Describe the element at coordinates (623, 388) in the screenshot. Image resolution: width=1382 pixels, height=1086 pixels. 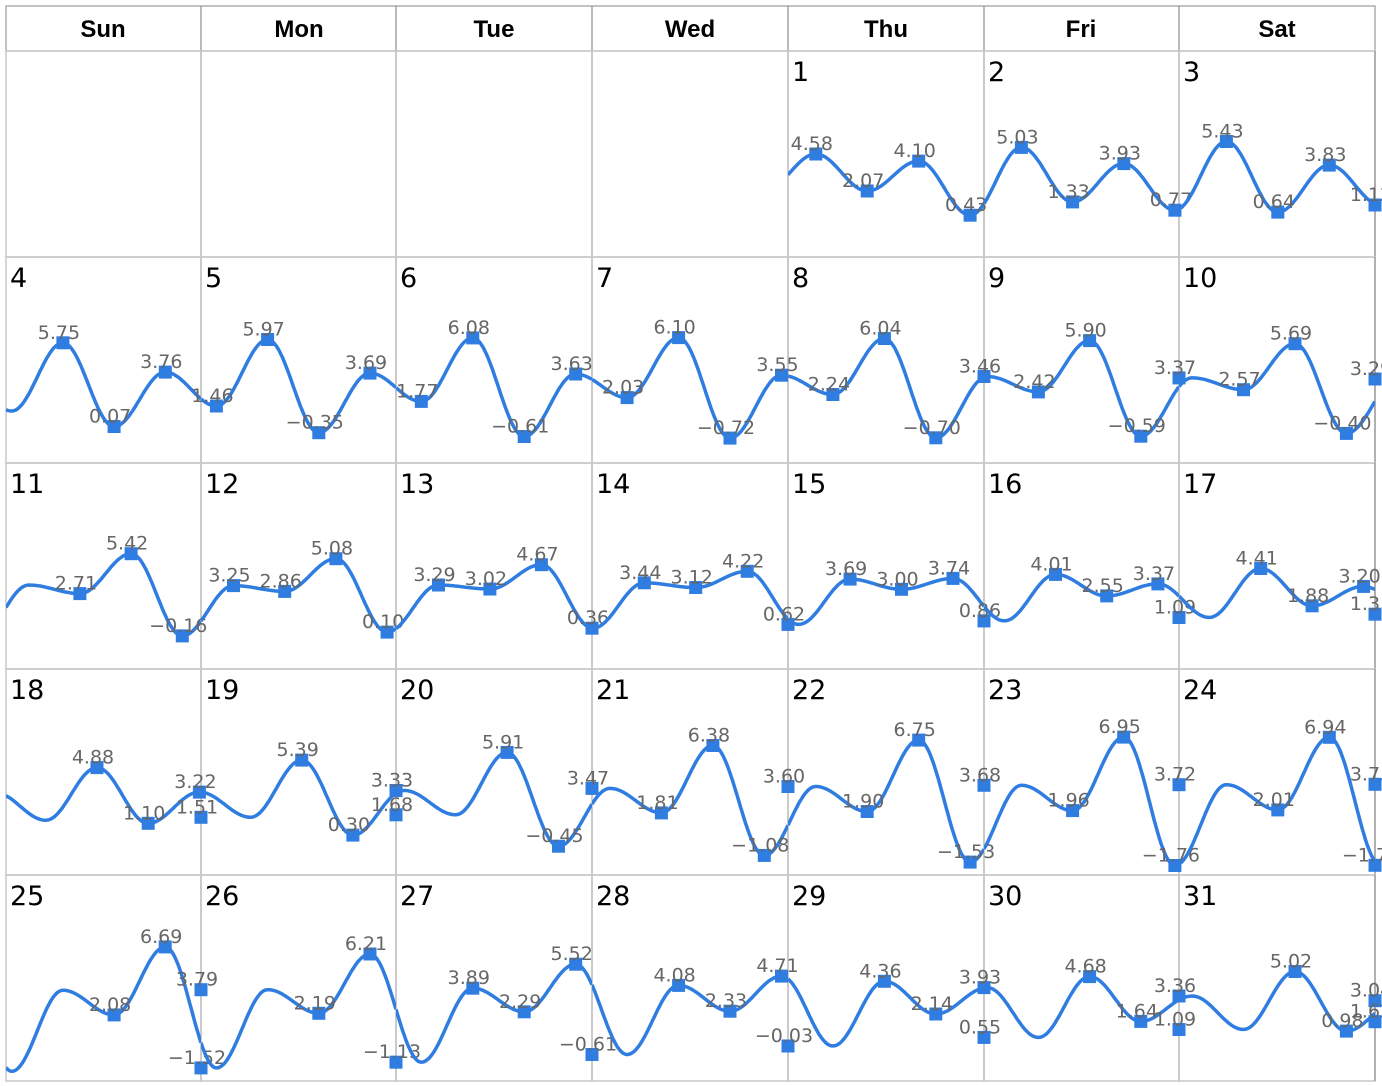
I see `tide-value-label: 2.03` at that location.